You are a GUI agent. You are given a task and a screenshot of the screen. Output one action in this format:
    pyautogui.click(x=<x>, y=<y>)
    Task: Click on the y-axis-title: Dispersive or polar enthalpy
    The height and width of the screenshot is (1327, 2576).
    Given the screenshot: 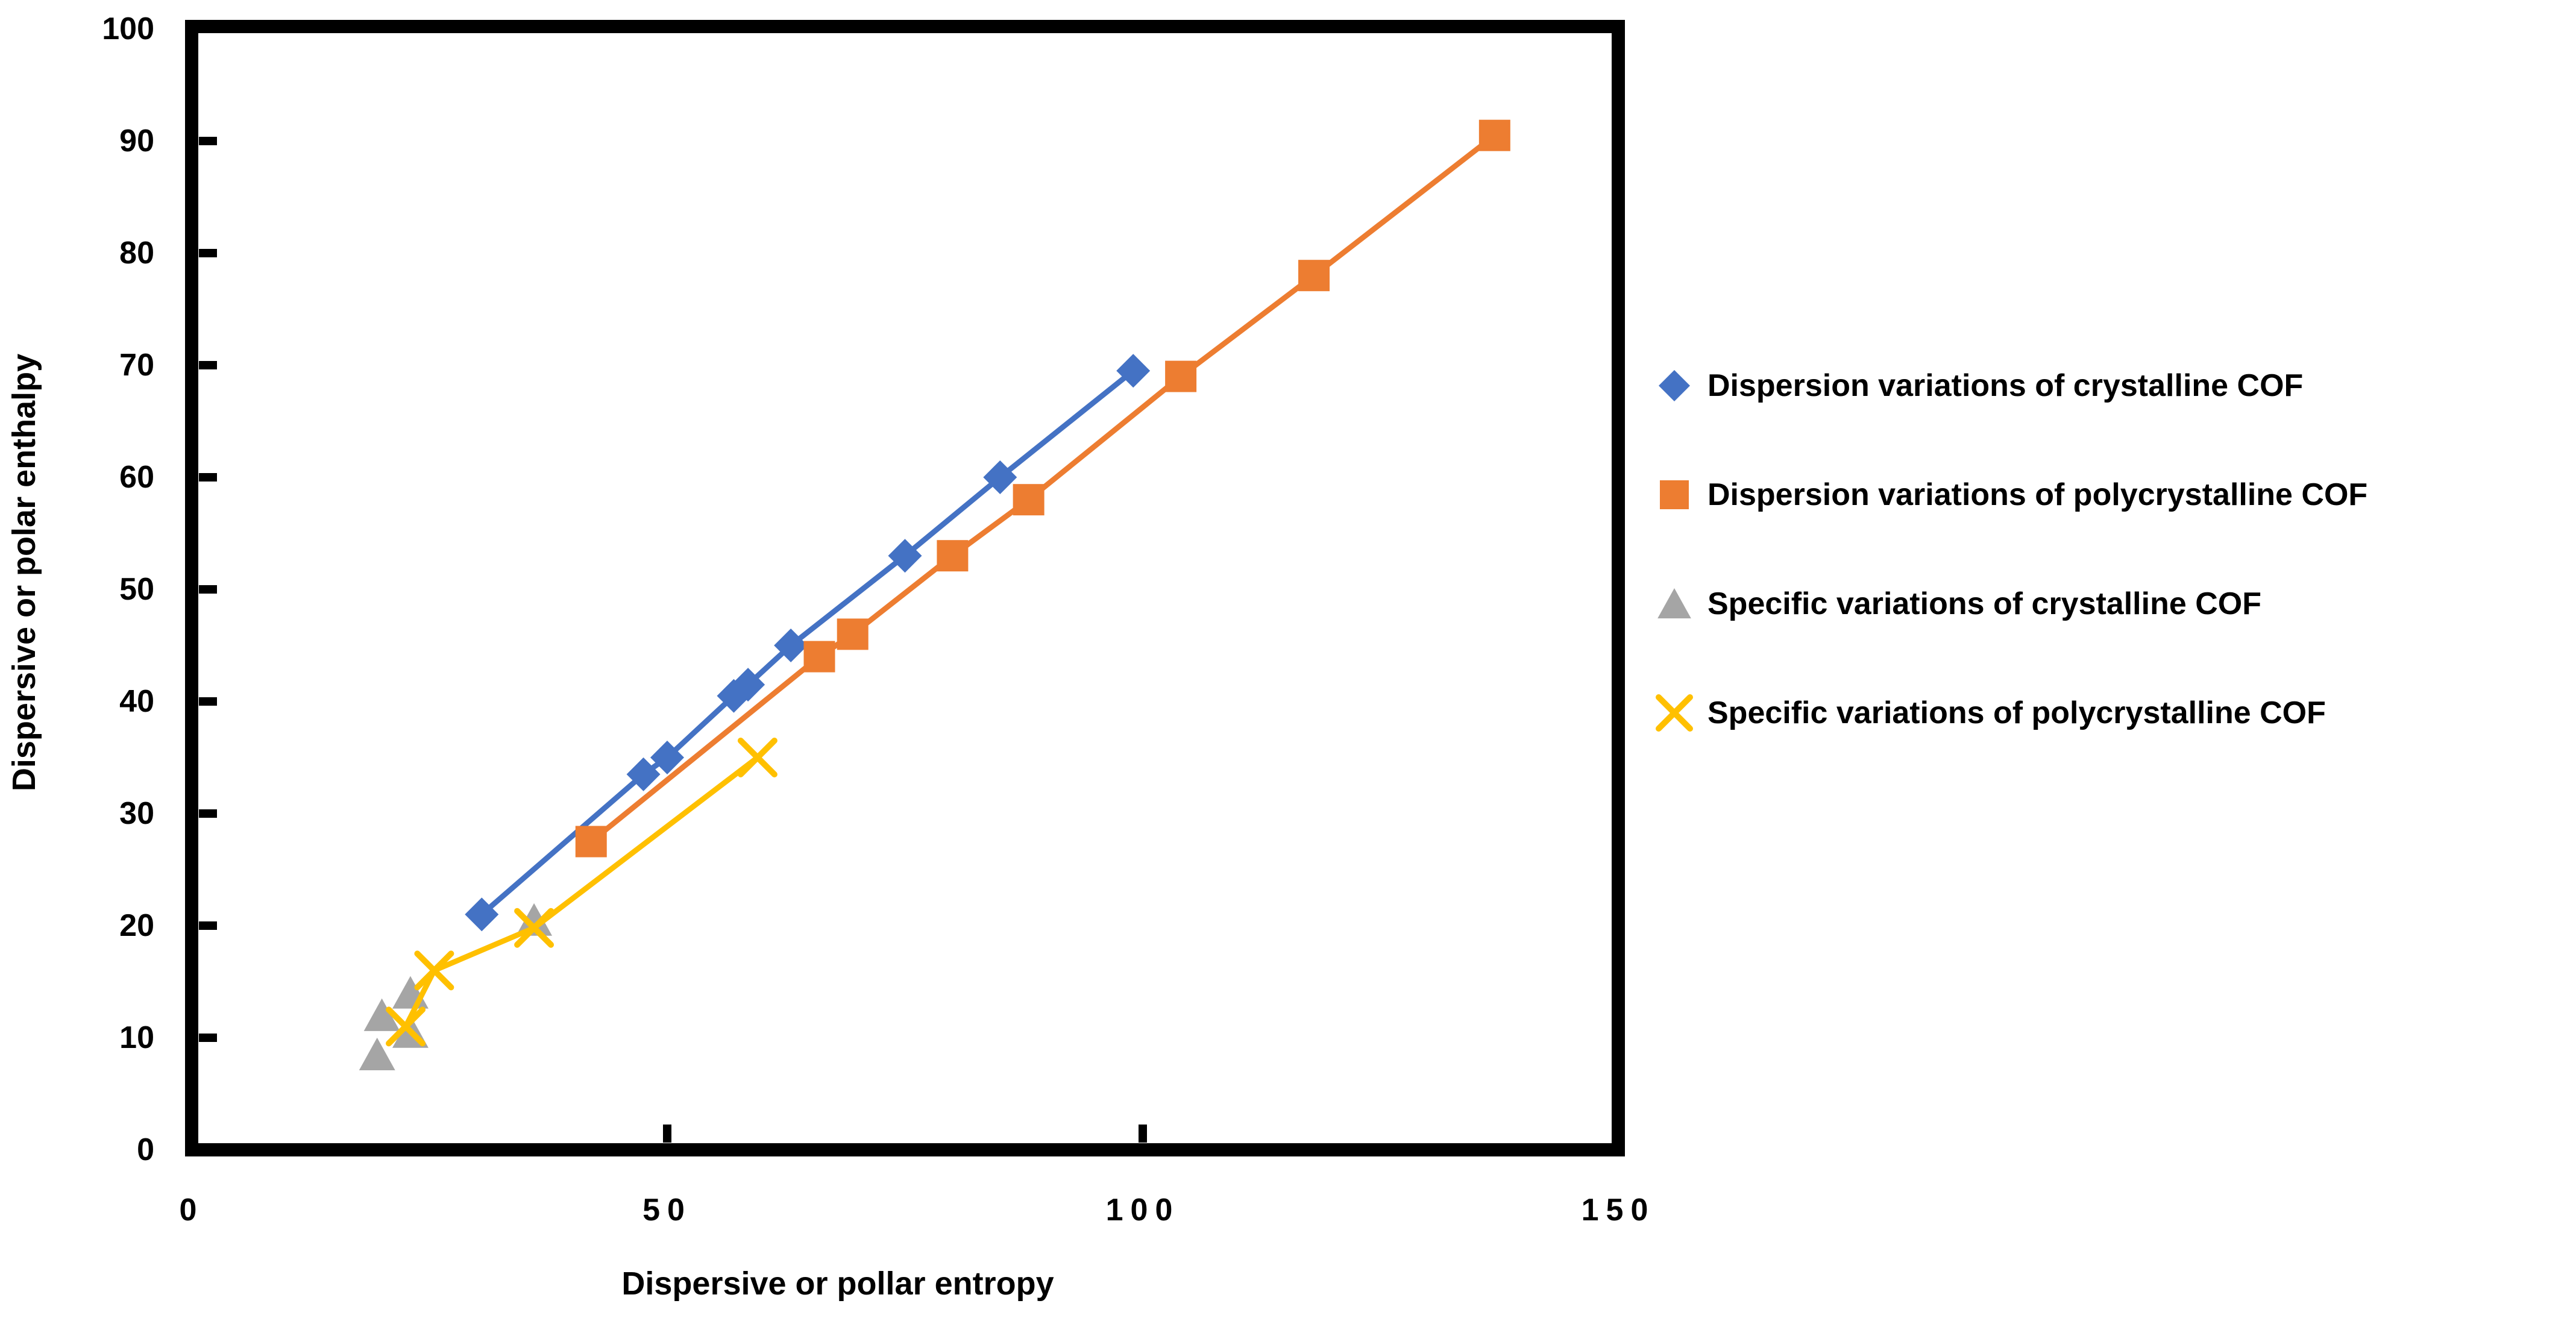 What is the action you would take?
    pyautogui.click(x=24, y=572)
    